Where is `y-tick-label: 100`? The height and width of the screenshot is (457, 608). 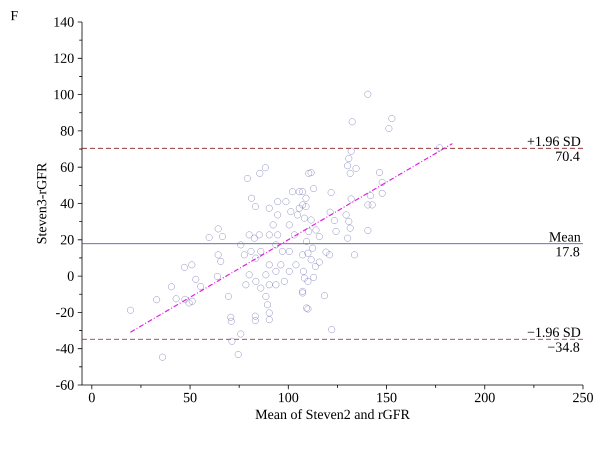
y-tick-label: 100 is located at coordinates (64, 95).